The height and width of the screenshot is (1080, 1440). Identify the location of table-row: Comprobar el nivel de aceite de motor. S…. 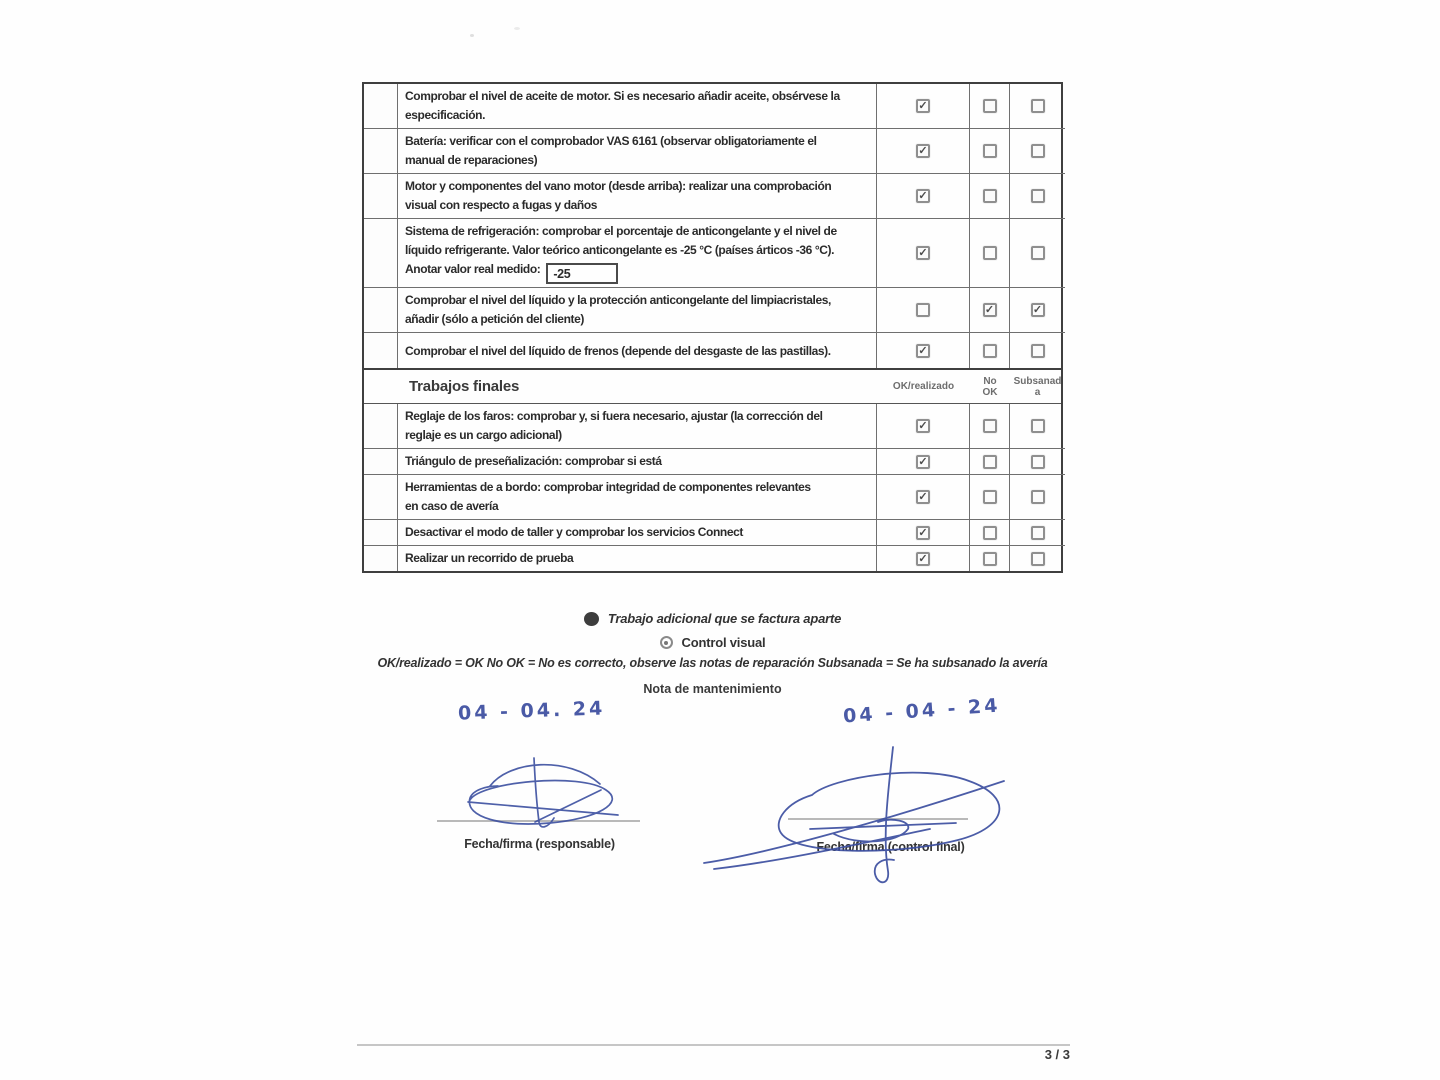
(714, 106).